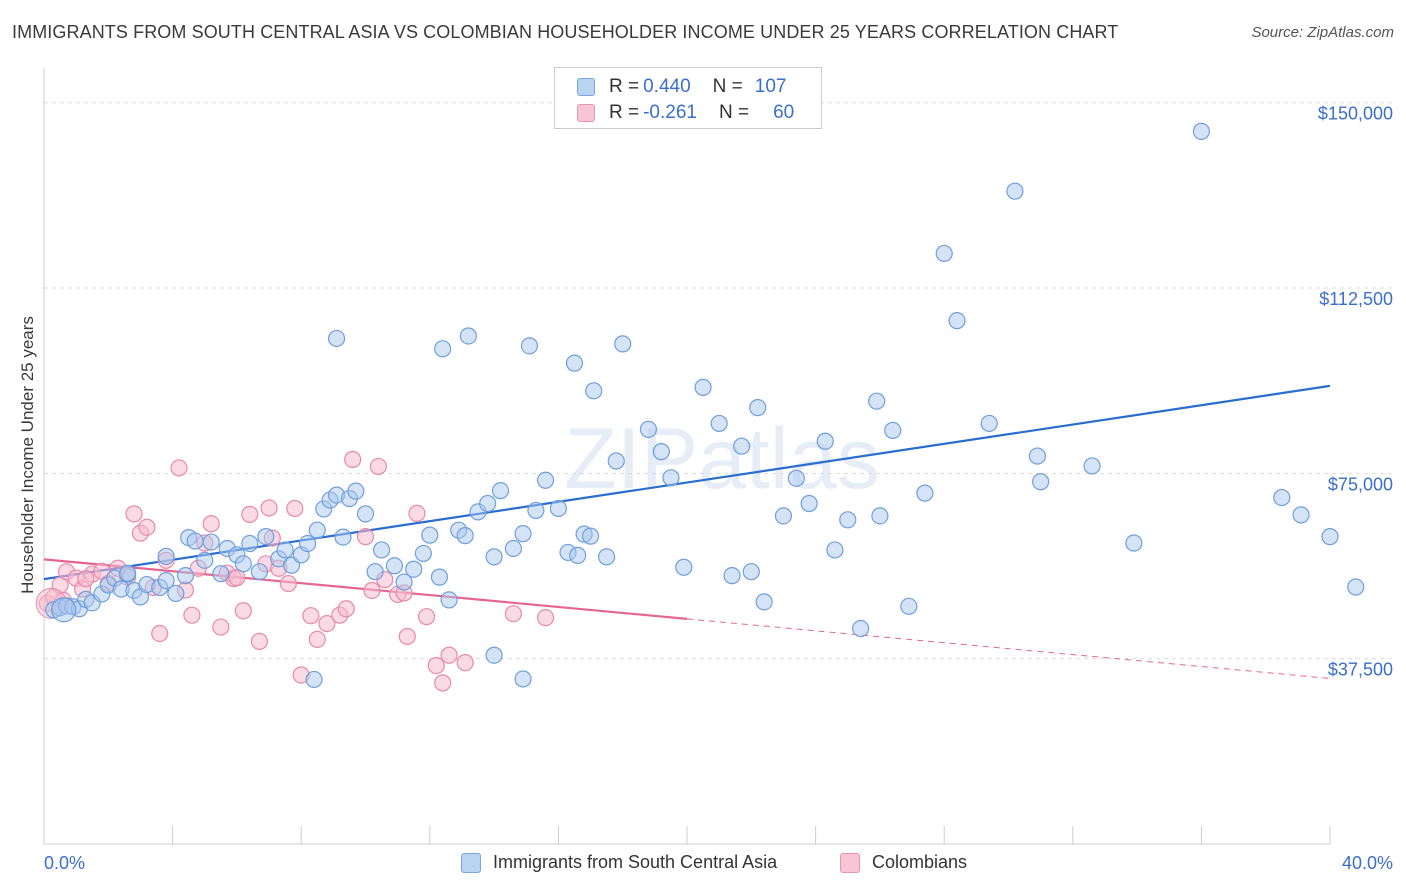 The image size is (1406, 892). Describe the element at coordinates (1355, 114) in the screenshot. I see `y-tick-label: $150,000` at that location.